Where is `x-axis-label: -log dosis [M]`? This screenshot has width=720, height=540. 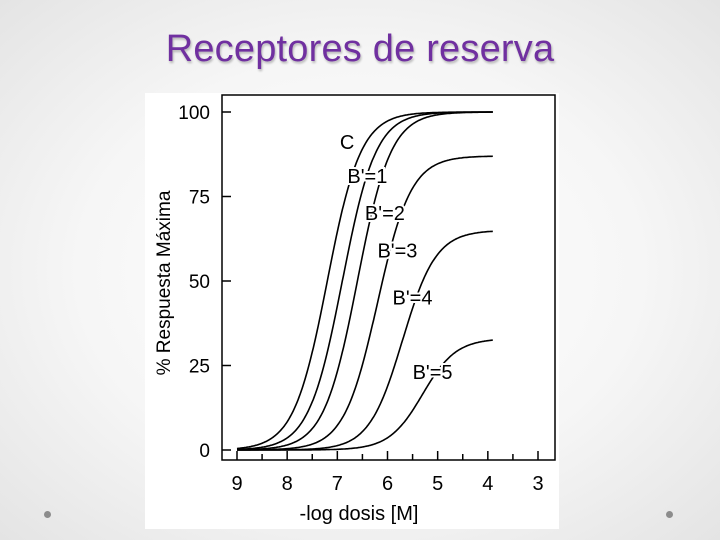 x-axis-label: -log dosis [M] is located at coordinates (359, 514).